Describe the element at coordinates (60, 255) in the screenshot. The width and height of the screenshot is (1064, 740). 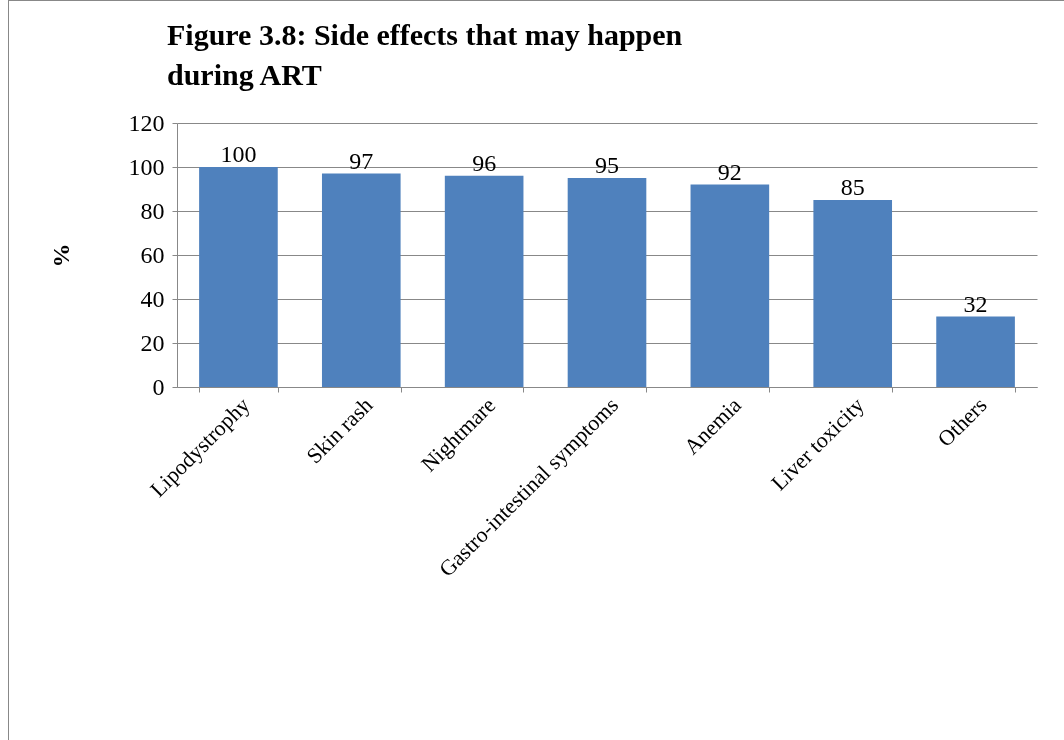
I see `y-axis-title: %` at that location.